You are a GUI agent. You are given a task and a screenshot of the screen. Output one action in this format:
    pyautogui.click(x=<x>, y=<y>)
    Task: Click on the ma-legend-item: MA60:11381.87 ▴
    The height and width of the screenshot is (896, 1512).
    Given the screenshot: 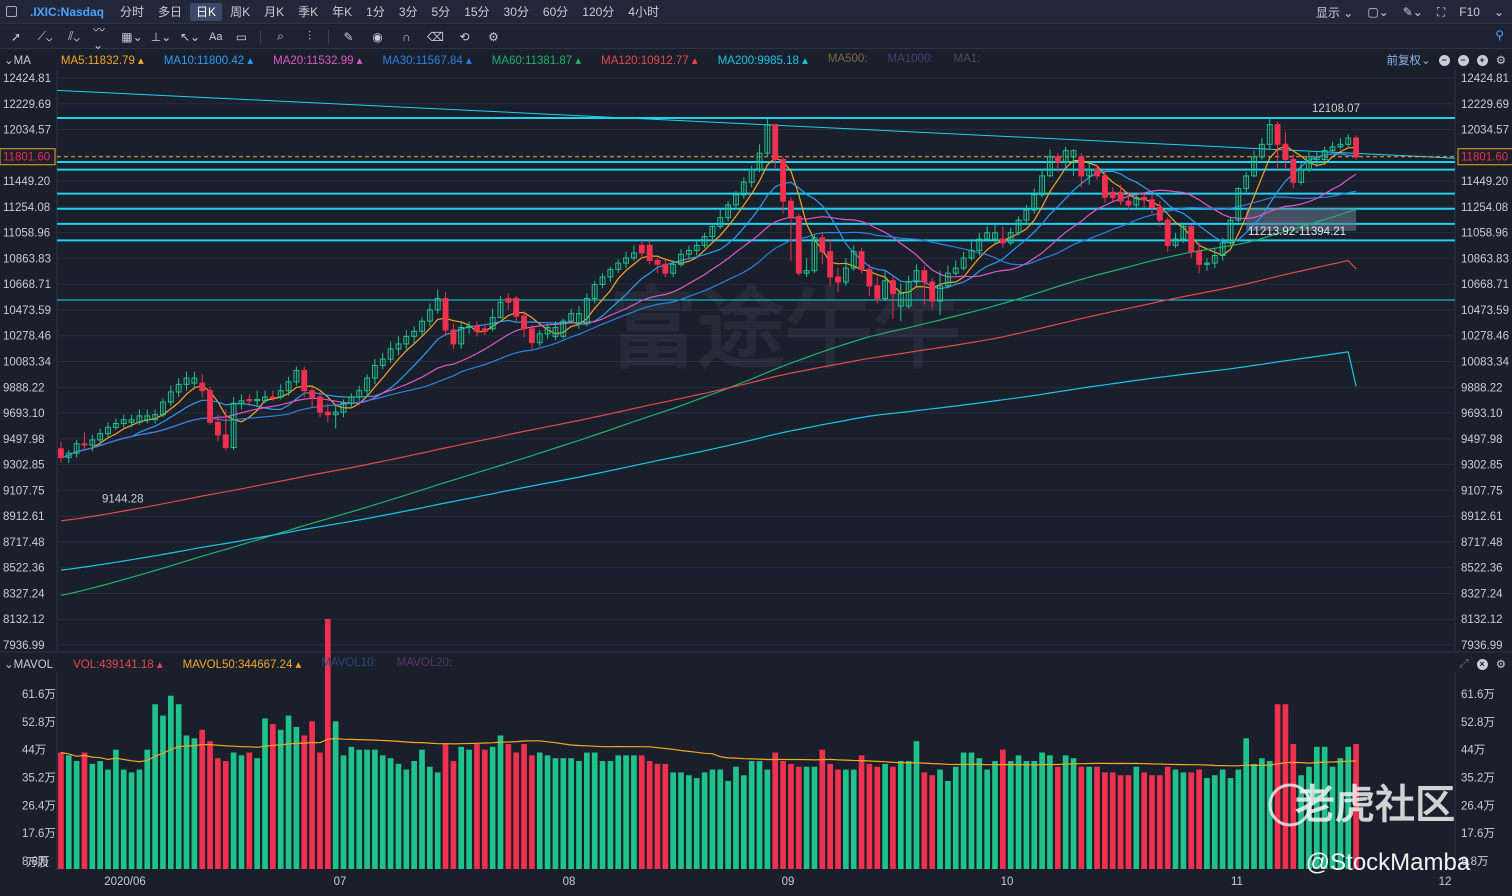 What is the action you would take?
    pyautogui.click(x=536, y=61)
    